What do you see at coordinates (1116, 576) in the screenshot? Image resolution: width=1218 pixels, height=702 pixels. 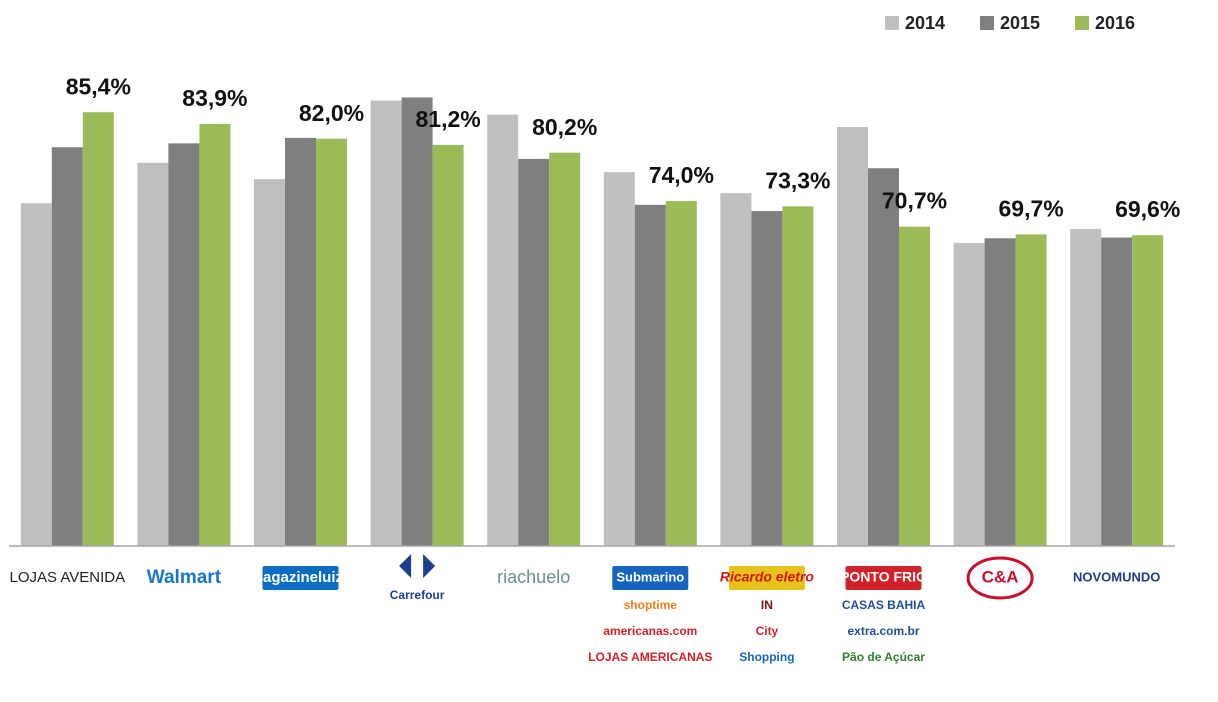 I see `category-label: NOVOMUNDO` at bounding box center [1116, 576].